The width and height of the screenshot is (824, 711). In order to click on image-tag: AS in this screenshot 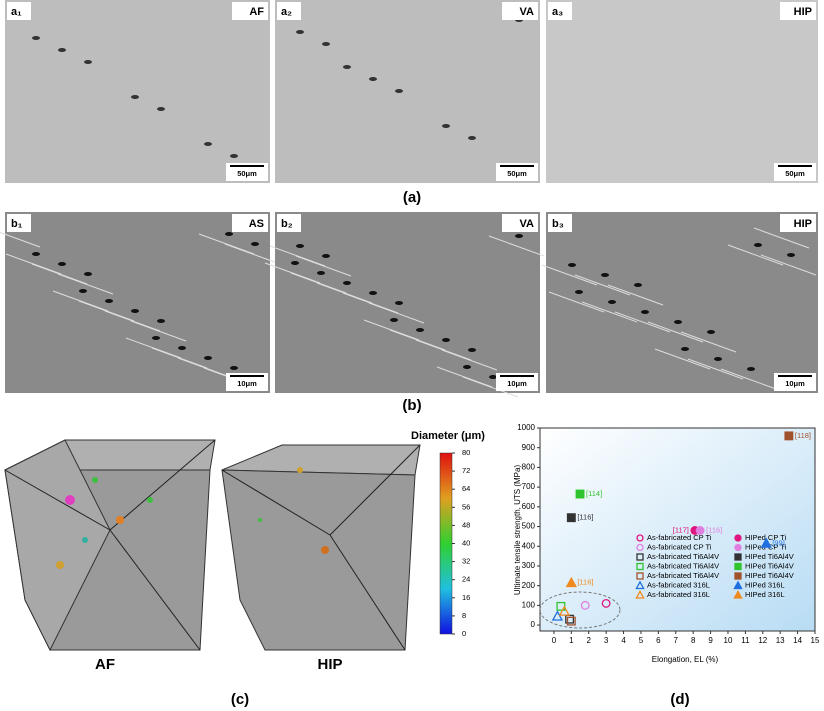, I will do `click(256, 224)`.